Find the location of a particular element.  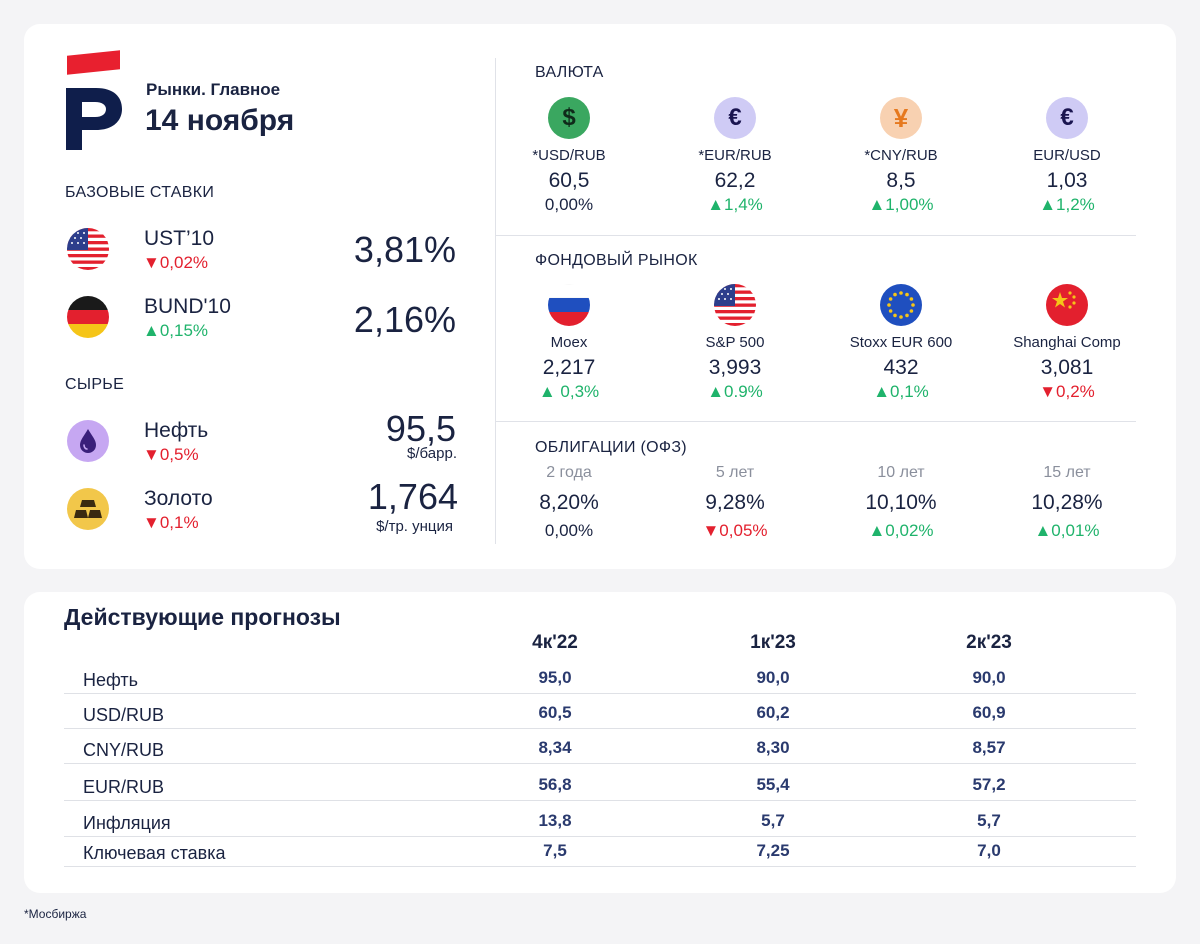

section-divider is located at coordinates (816, 235).